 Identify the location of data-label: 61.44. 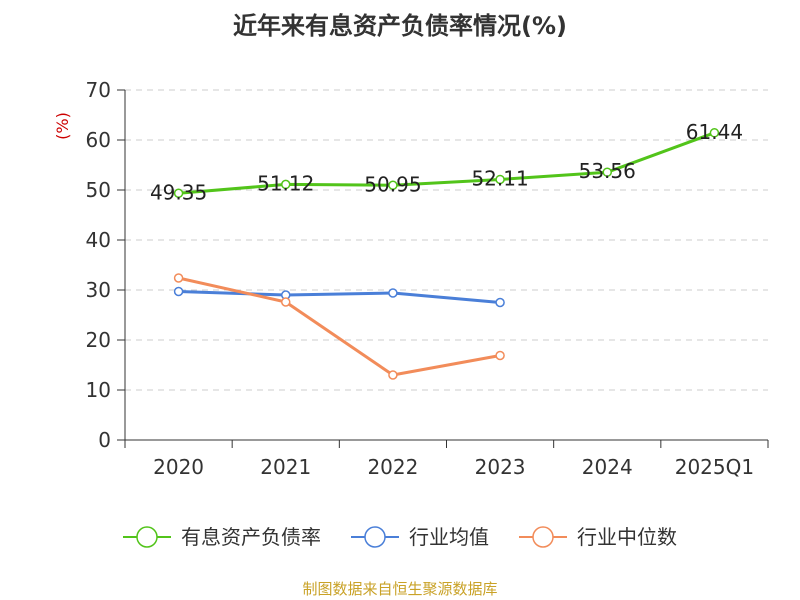
(714, 132).